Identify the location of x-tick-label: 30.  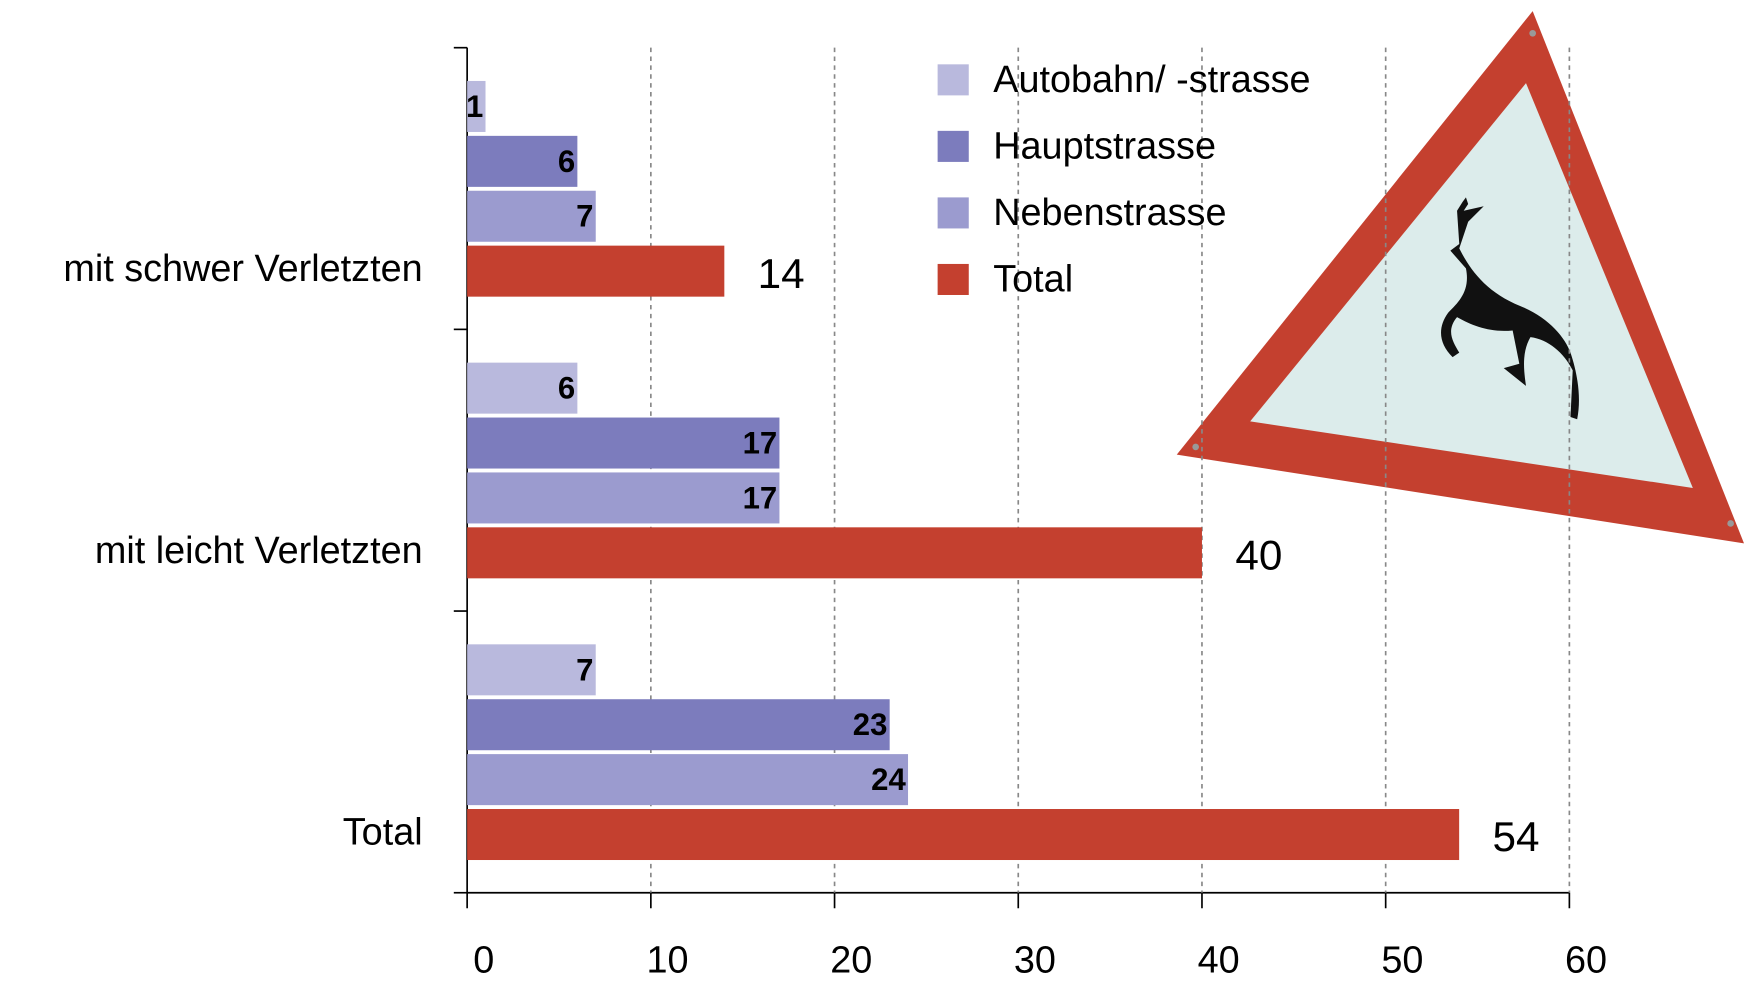
(1035, 961).